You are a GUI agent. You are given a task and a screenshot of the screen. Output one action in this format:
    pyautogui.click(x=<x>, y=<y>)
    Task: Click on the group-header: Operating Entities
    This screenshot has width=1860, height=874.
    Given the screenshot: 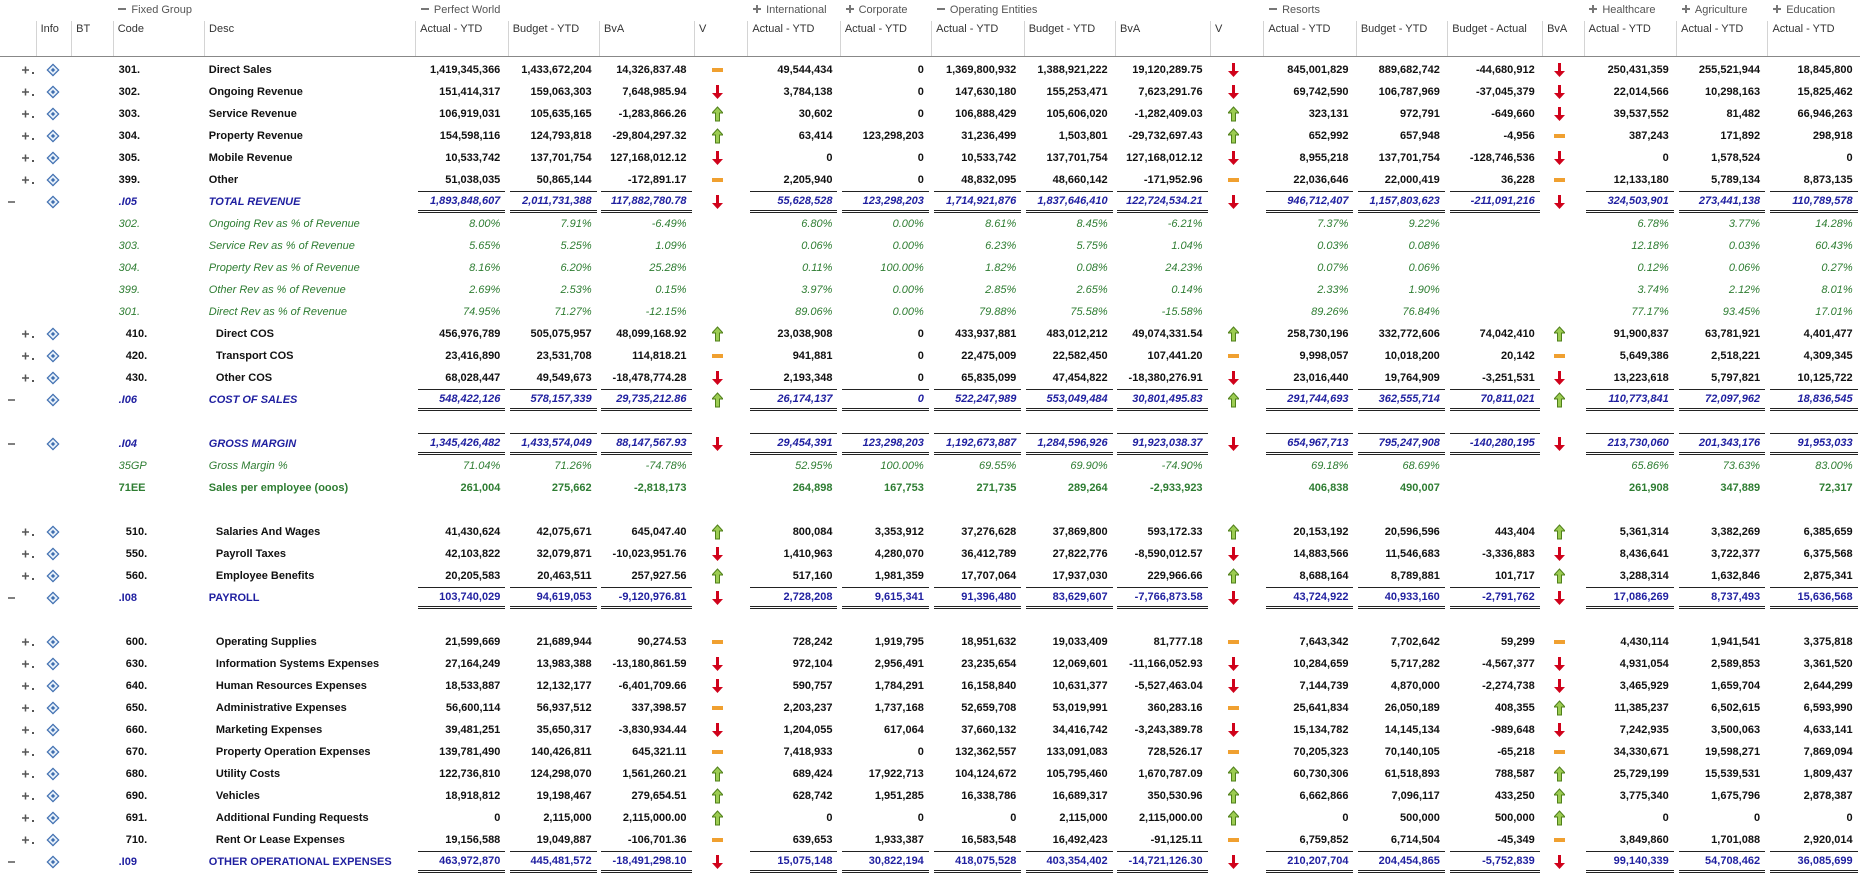 What is the action you would take?
    pyautogui.click(x=986, y=10)
    